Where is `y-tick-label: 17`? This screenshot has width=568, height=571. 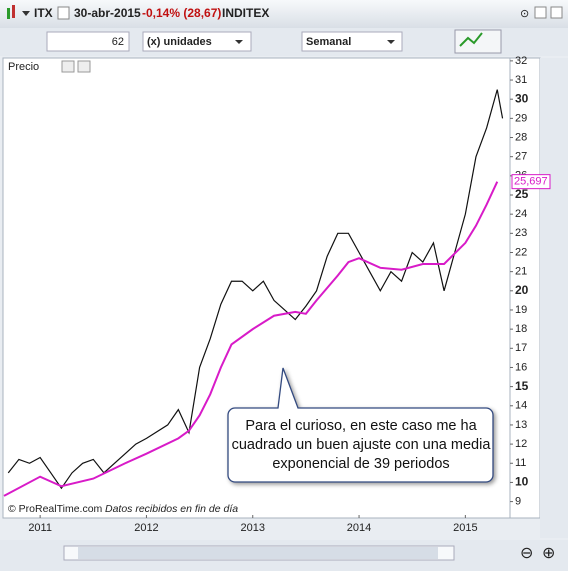 y-tick-label: 17 is located at coordinates (521, 348).